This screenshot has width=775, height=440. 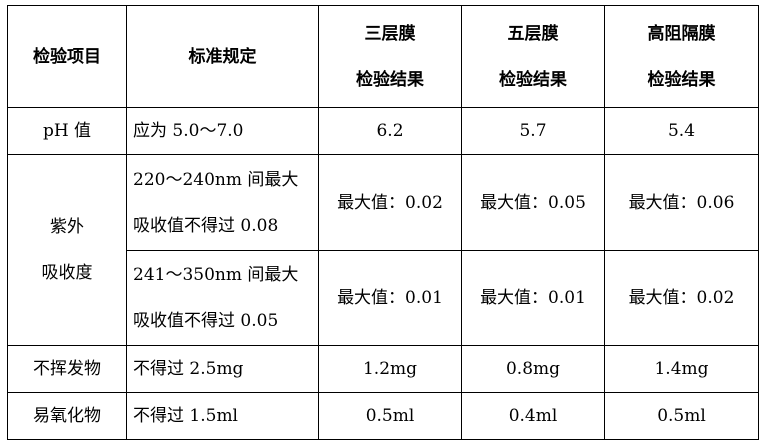 What do you see at coordinates (222, 131) in the screenshot?
I see `standard-cell: 应为 5.0～7.0` at bounding box center [222, 131].